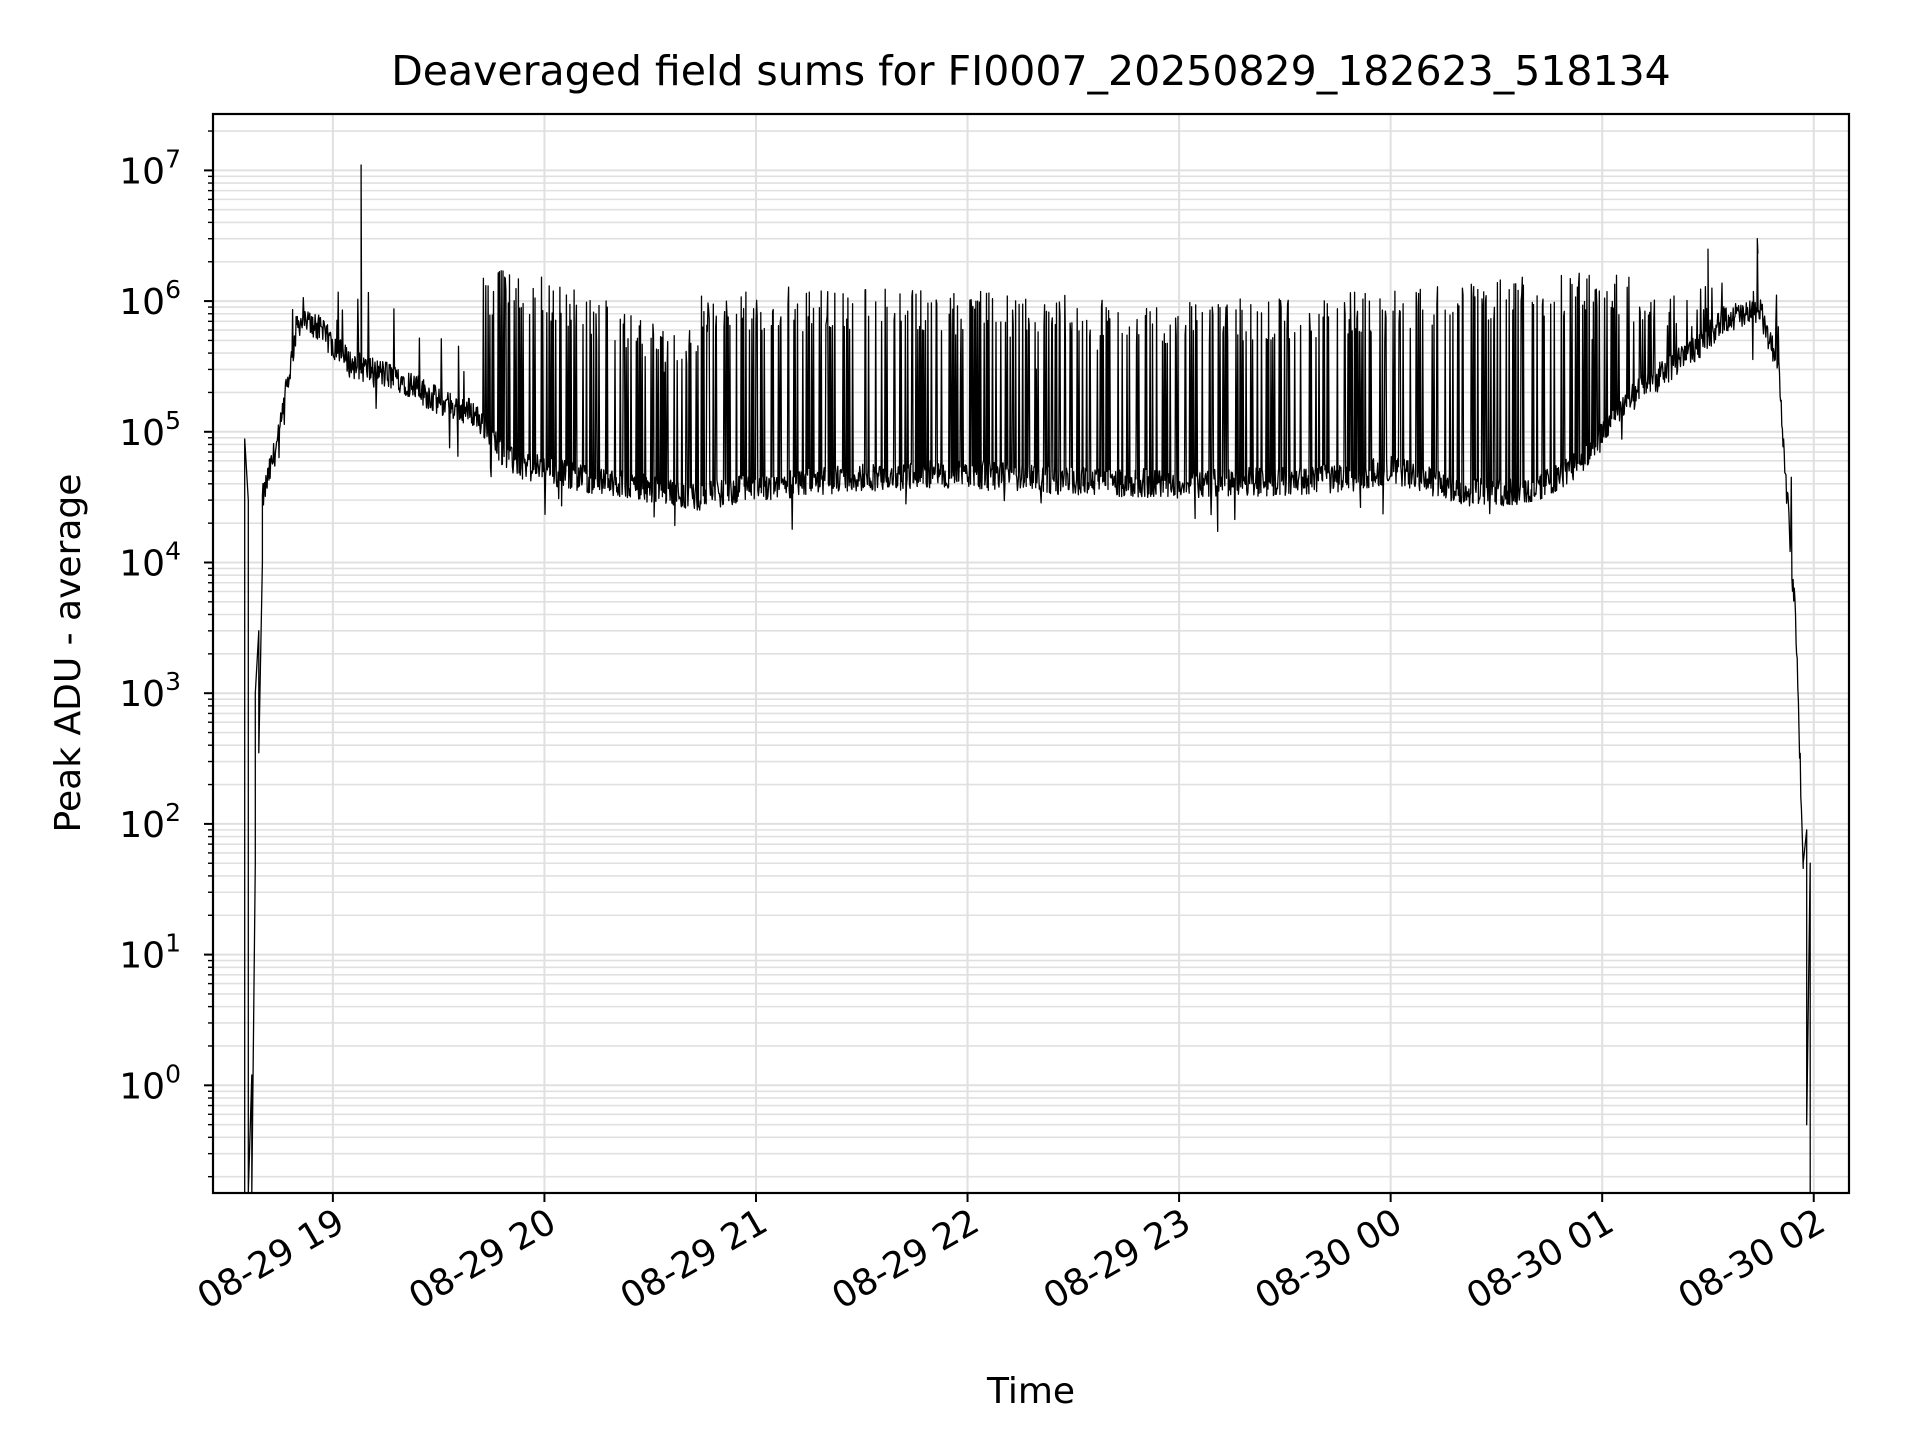 This screenshot has height=1440, width=1920. What do you see at coordinates (173, 943) in the screenshot?
I see `y-tick-label-exponent: 1` at bounding box center [173, 943].